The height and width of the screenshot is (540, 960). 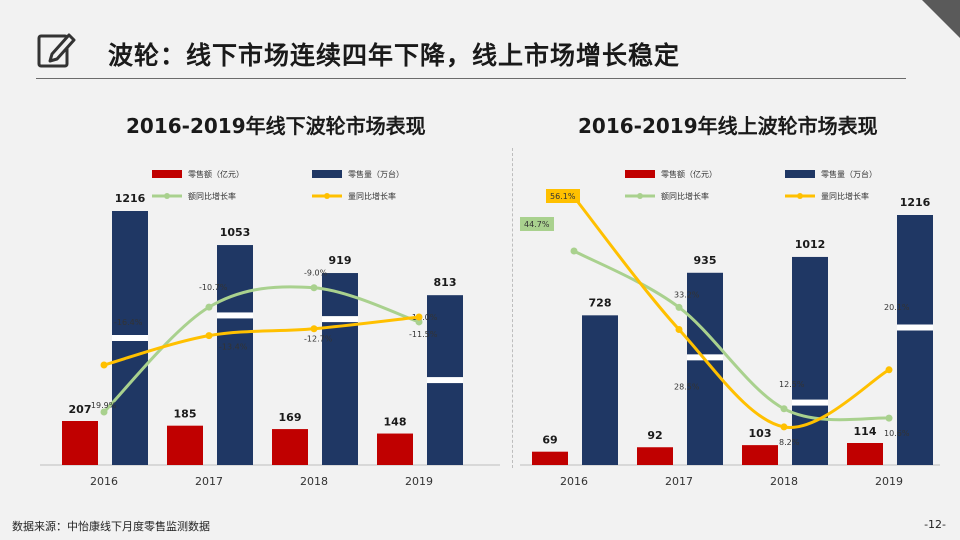 I want to click on revenue-value-label: 69, so click(x=549, y=440).